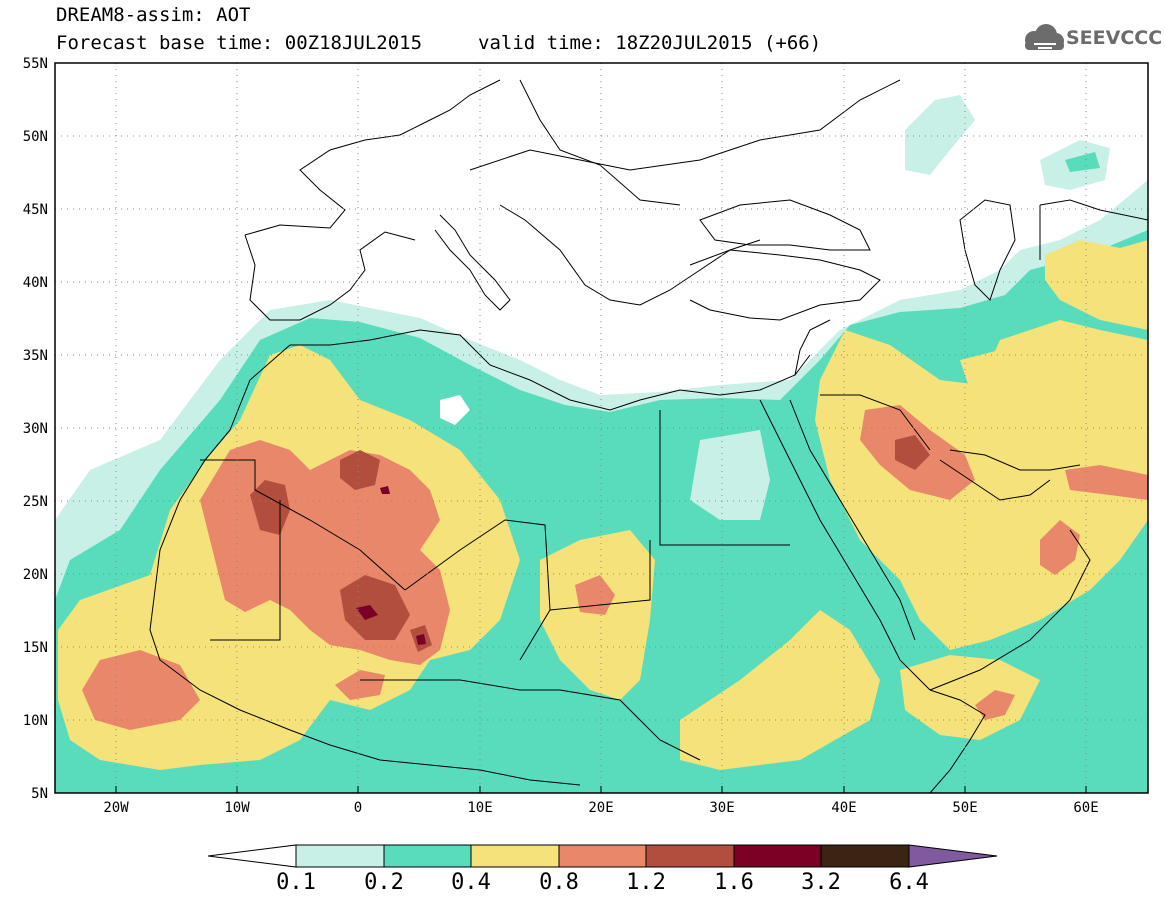 This screenshot has width=1165, height=905. I want to click on lon-label: 60E, so click(1085, 808).